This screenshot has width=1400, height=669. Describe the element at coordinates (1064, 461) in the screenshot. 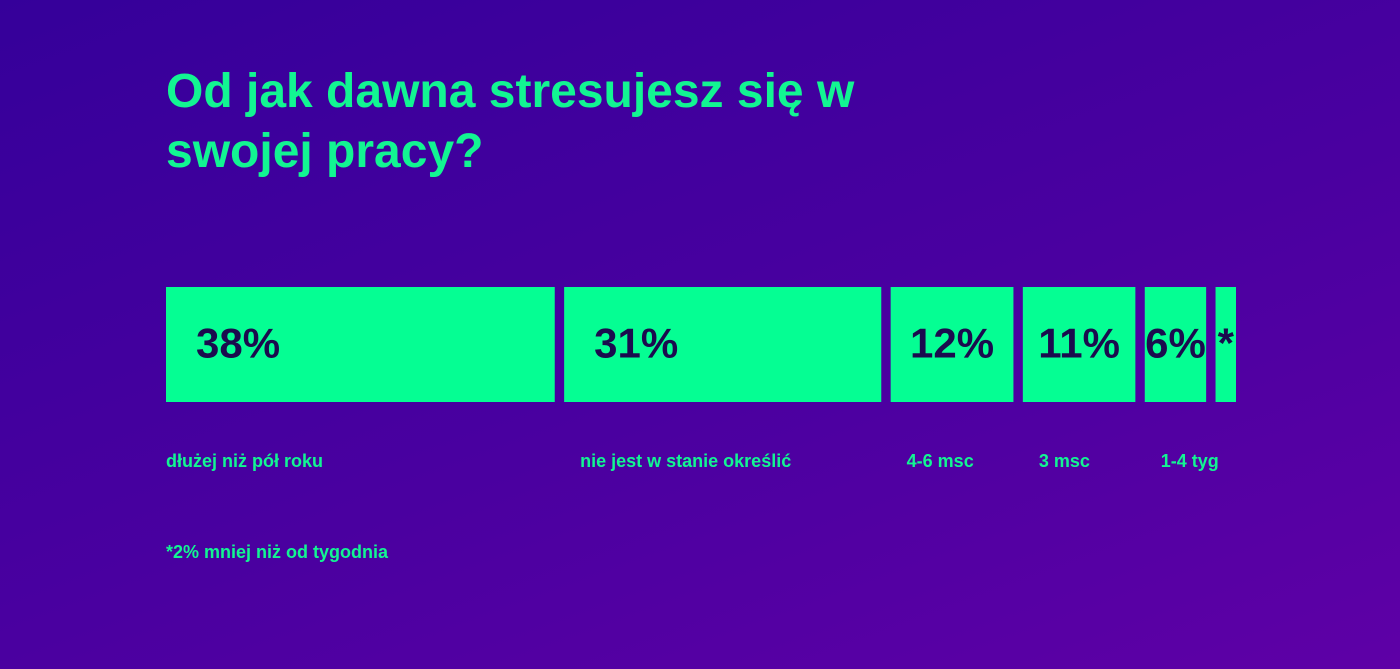

I see `category-label: 3 msc` at that location.